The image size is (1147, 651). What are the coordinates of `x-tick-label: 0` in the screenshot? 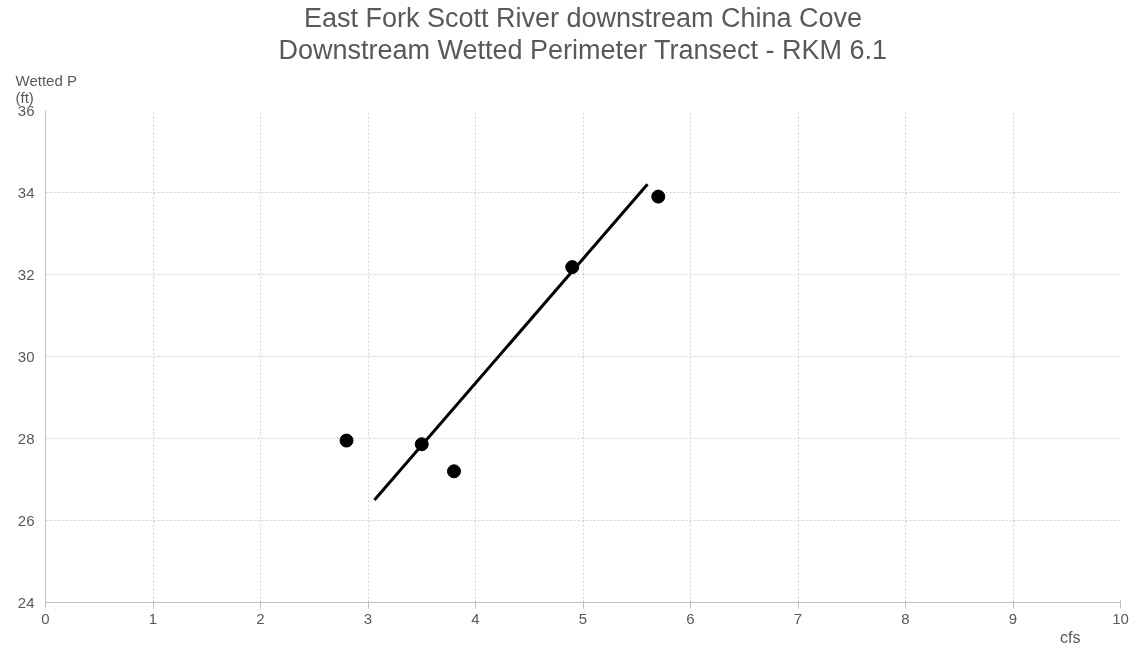 It's located at (45, 618).